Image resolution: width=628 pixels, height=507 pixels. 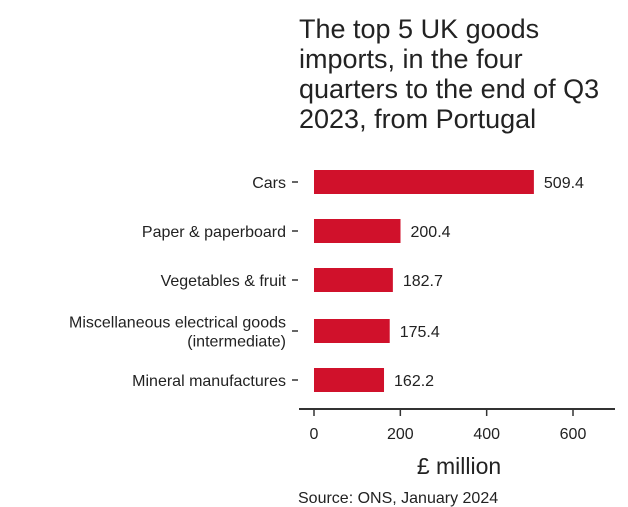 I want to click on x-axis: 0 200 400 600, so click(x=457, y=425).